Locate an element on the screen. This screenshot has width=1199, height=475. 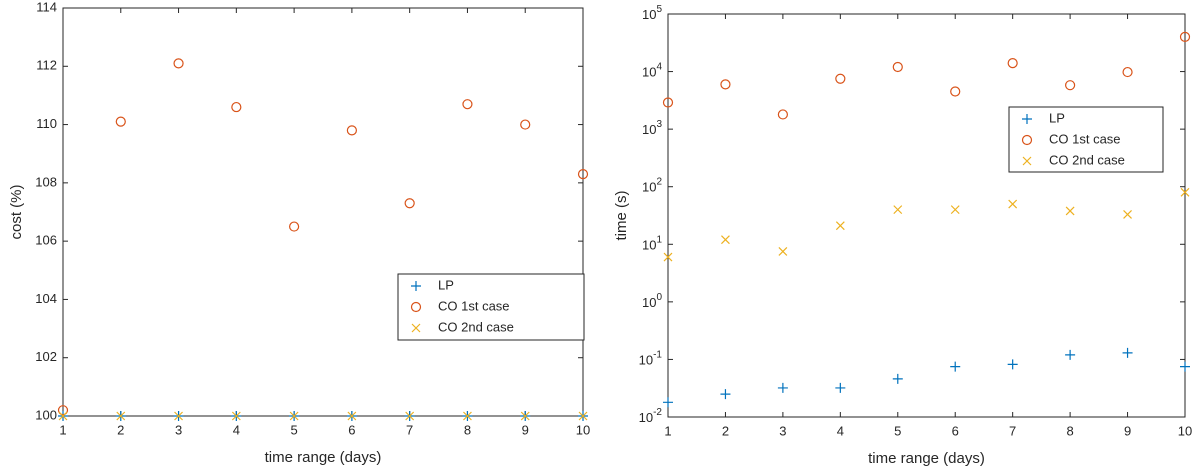
y-axis-label: time (s) is located at coordinates (621, 216).